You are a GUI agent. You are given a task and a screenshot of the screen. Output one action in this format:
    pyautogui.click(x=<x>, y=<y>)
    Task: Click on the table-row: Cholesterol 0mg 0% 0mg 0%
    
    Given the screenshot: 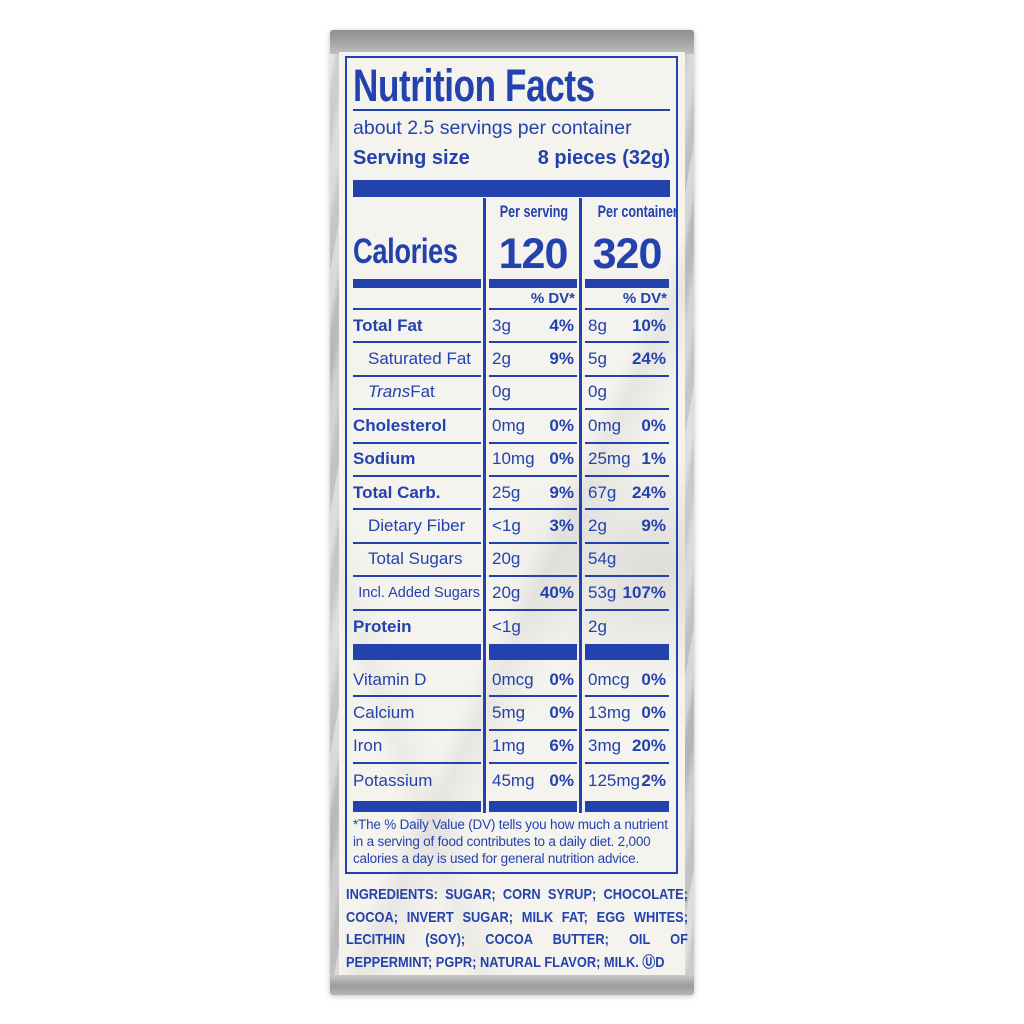 What is the action you would take?
    pyautogui.click(x=511, y=427)
    